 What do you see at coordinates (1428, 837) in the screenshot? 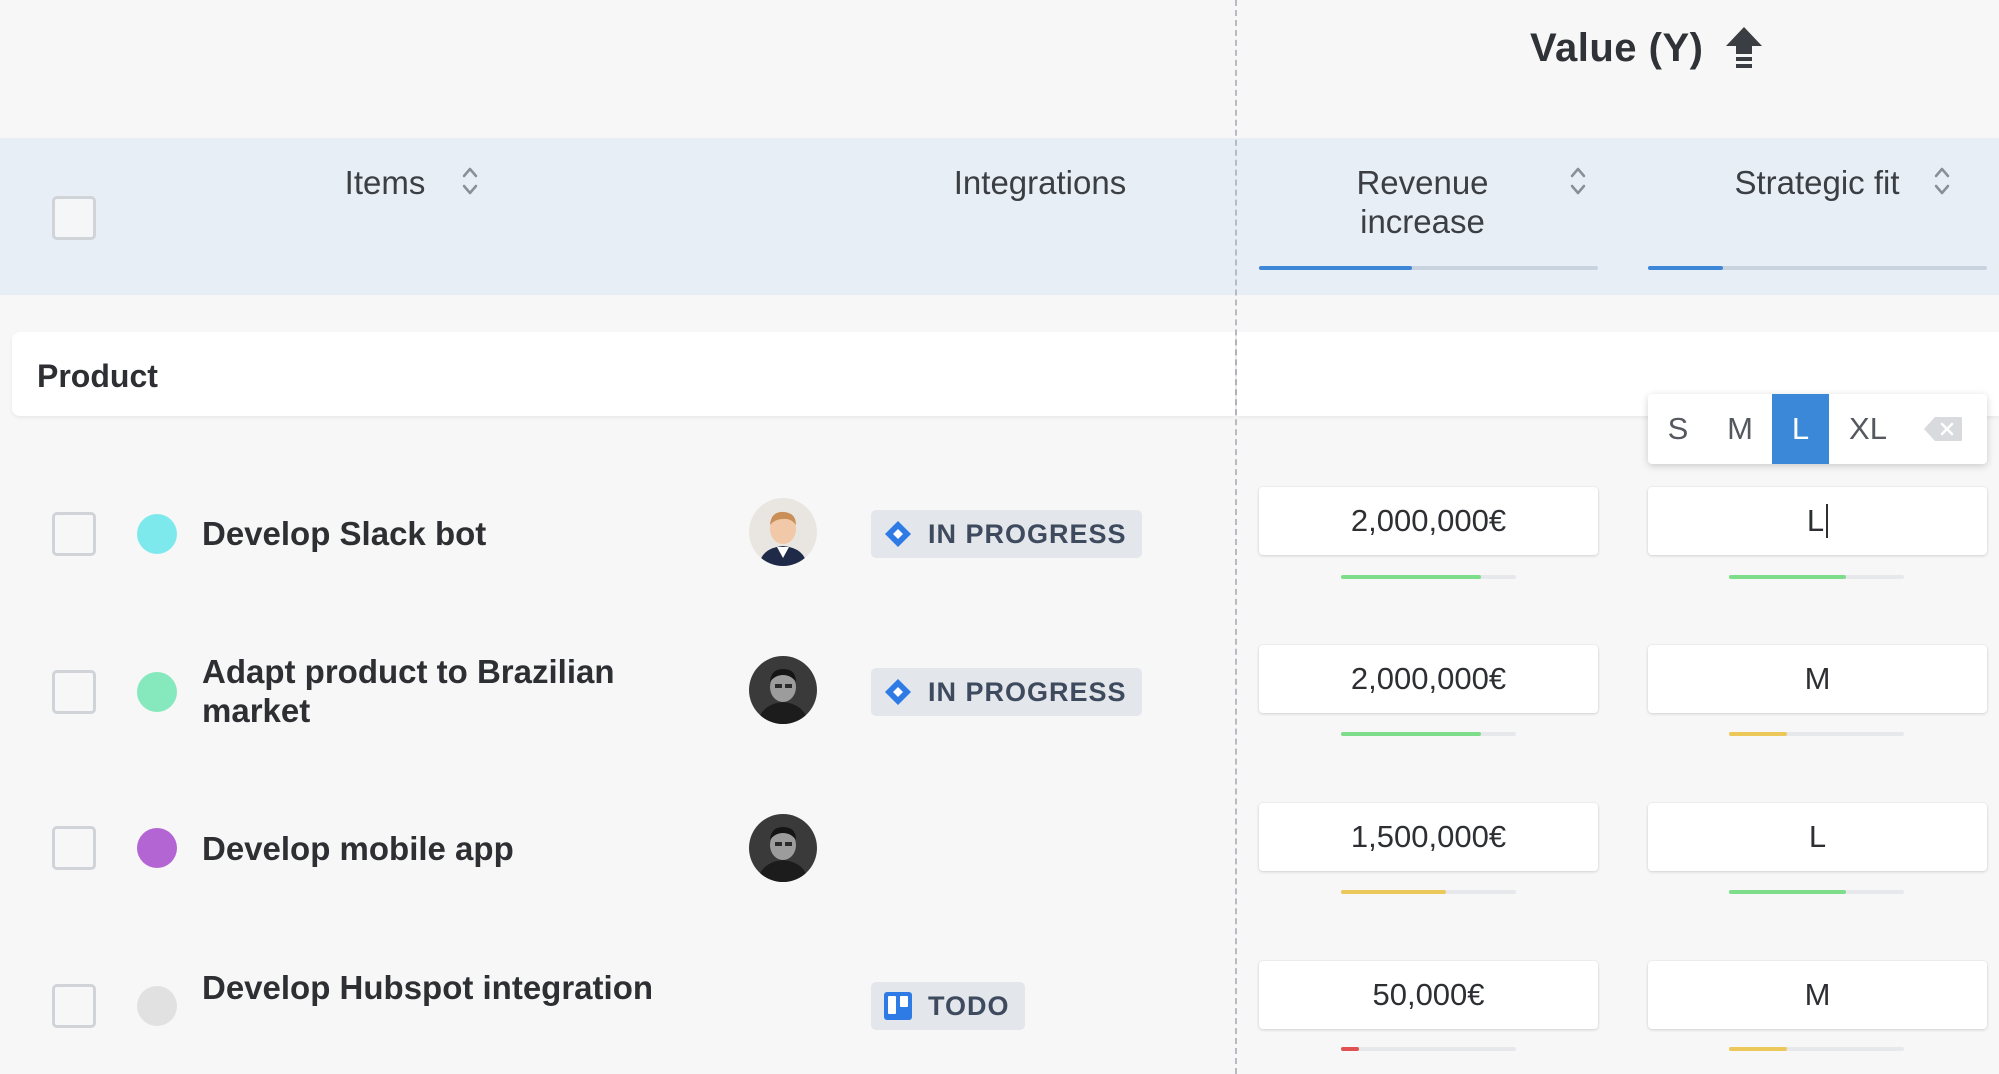
I see `revenue-input: 1,500,000€` at bounding box center [1428, 837].